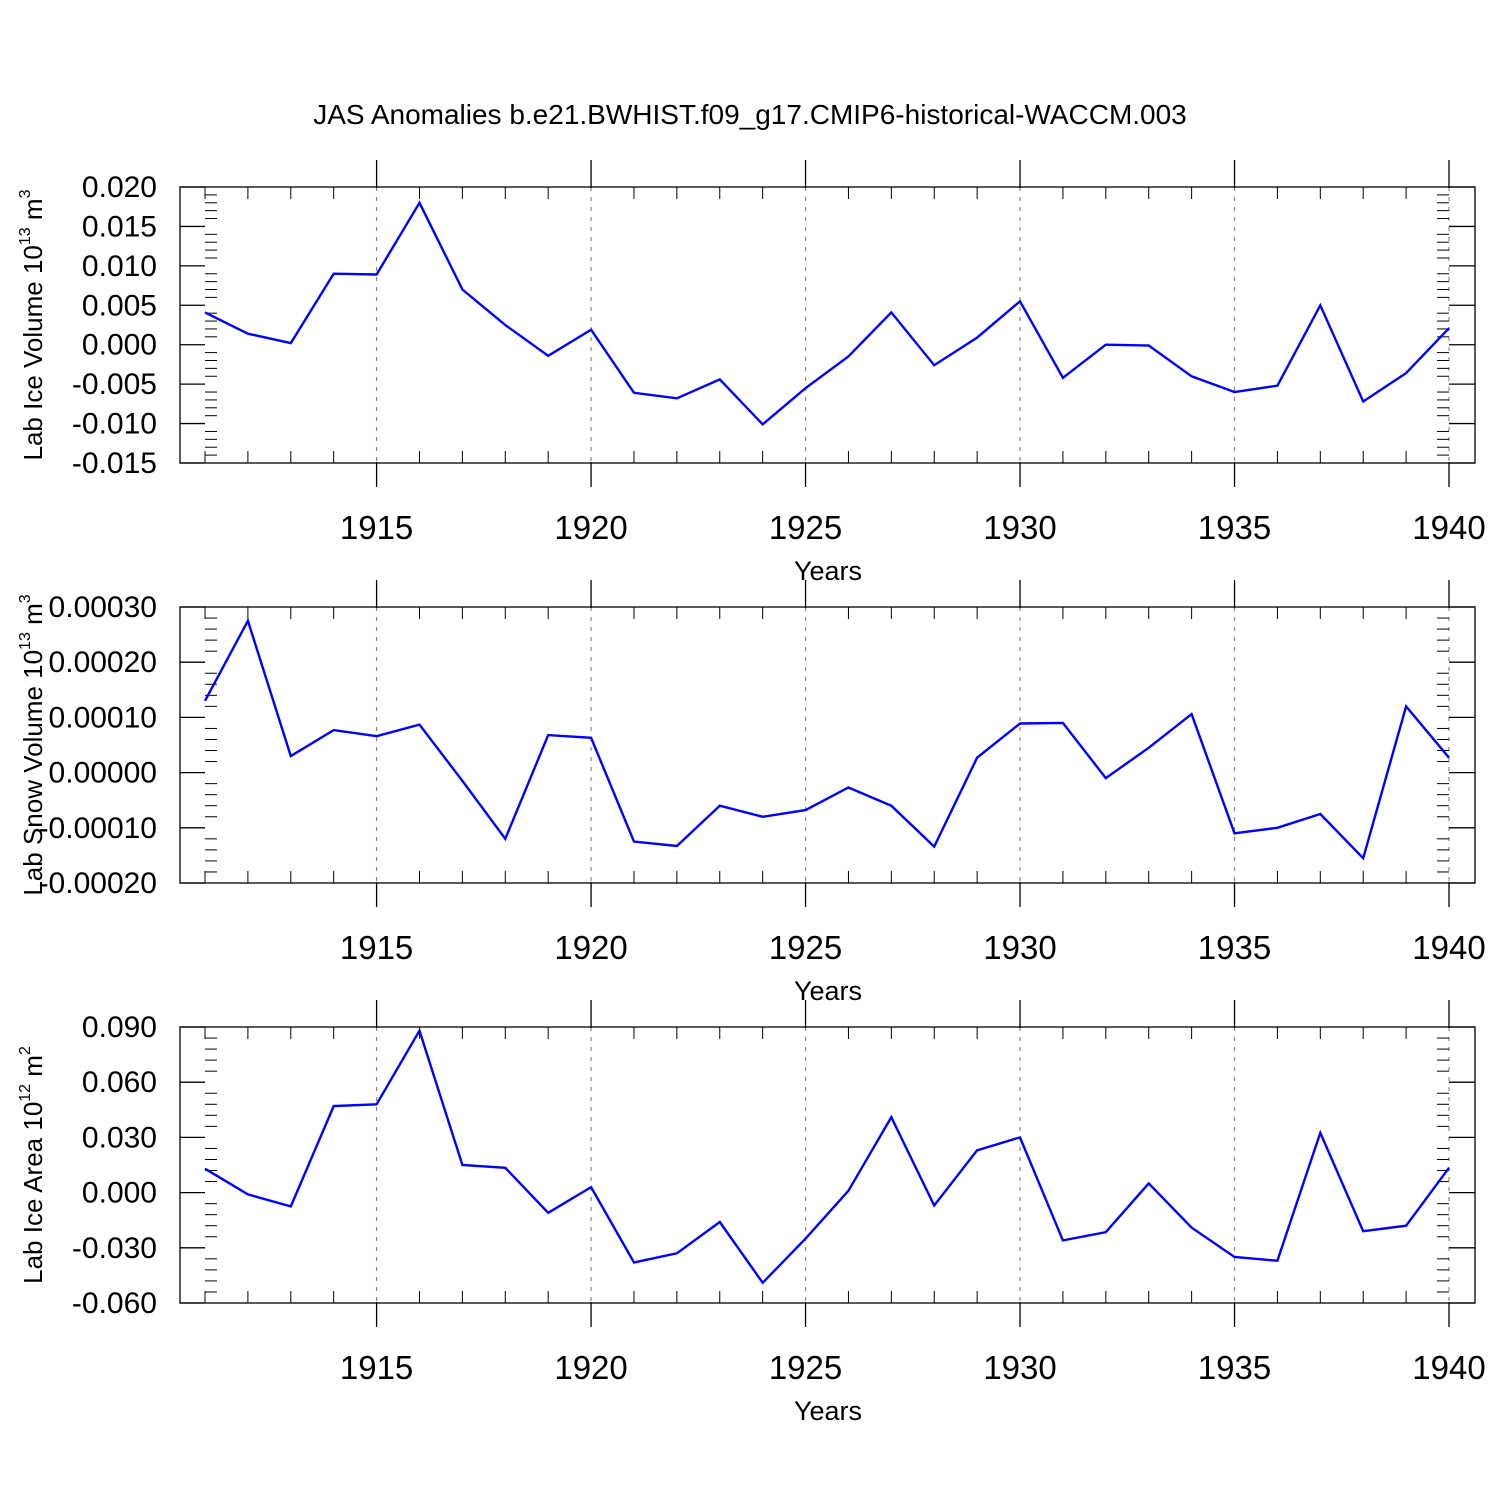 This screenshot has width=1500, height=1500. What do you see at coordinates (33, 773) in the screenshot?
I see `y-axis-label-prefix: Lab Snow Volume 10` at bounding box center [33, 773].